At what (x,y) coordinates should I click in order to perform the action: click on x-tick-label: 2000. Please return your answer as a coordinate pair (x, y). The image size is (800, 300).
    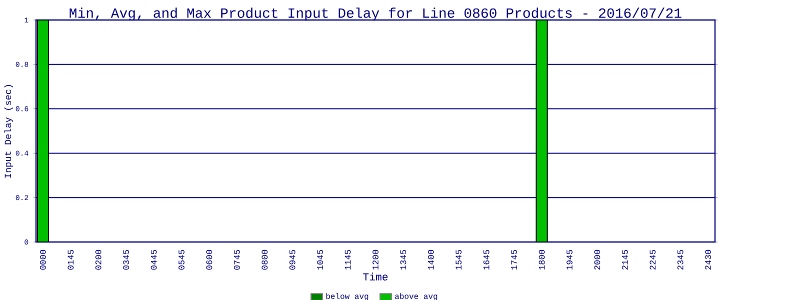
    Looking at the image, I should click on (597, 260).